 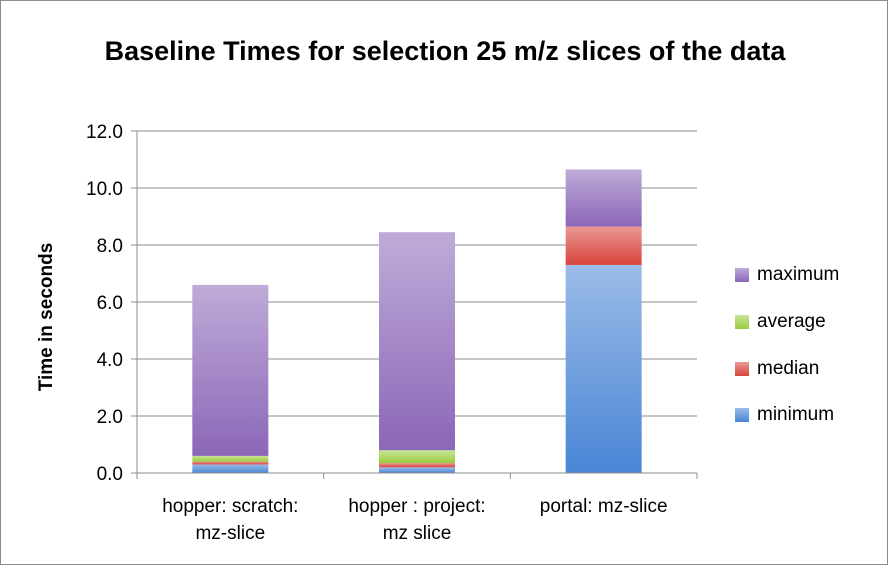 What do you see at coordinates (46, 317) in the screenshot?
I see `y-axis-label: Time in seconds` at bounding box center [46, 317].